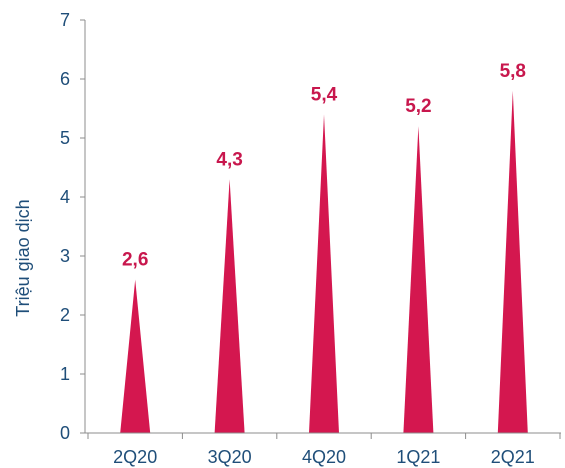  Describe the element at coordinates (65, 315) in the screenshot. I see `y-tick-label: 2` at that location.